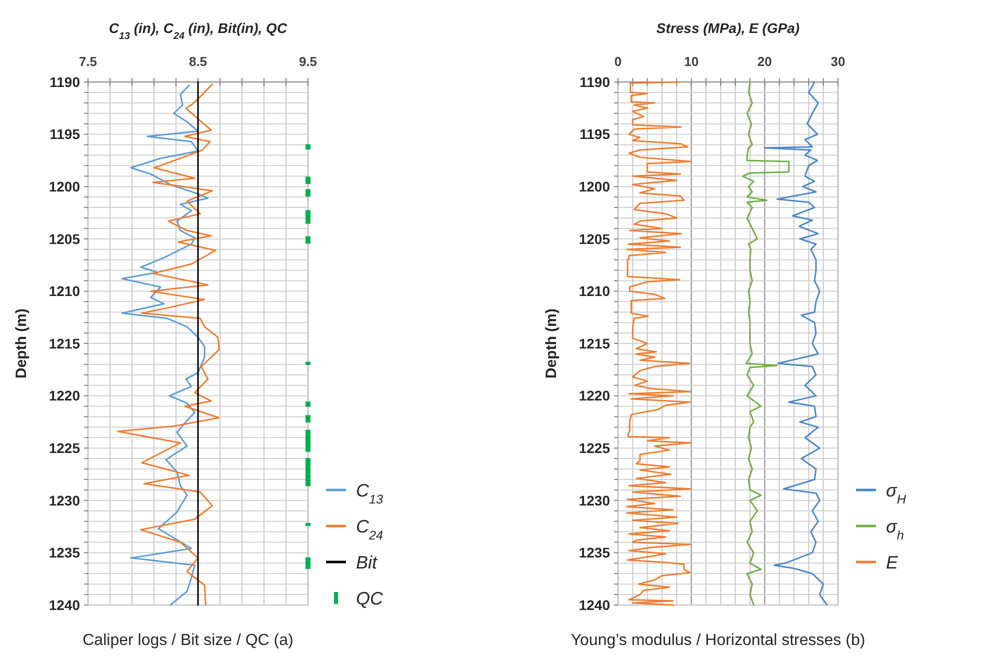 The width and height of the screenshot is (990, 658). What do you see at coordinates (188, 640) in the screenshot?
I see `x-axis-title: Caliper logs / Bit size / QC (a)` at bounding box center [188, 640].